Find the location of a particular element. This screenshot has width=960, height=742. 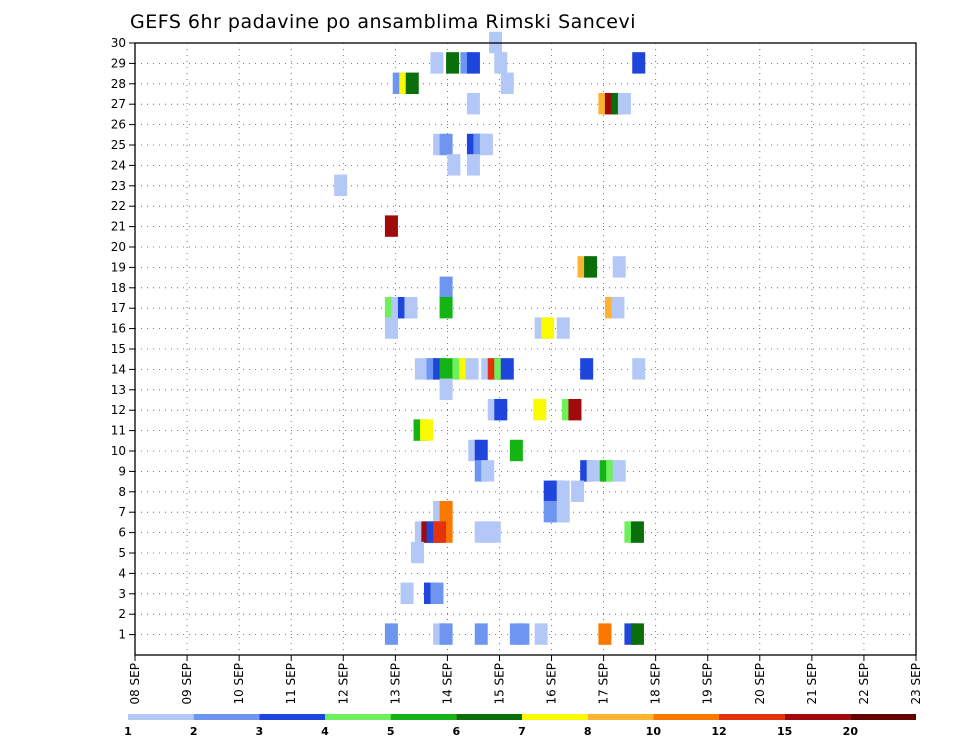

y-tick-label: 18 is located at coordinates (118, 288).